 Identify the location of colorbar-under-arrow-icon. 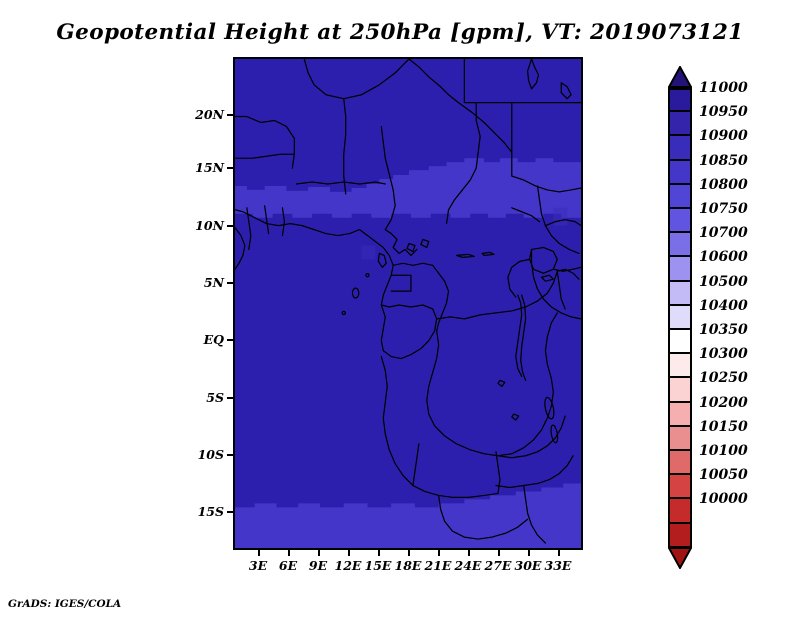
(680, 557).